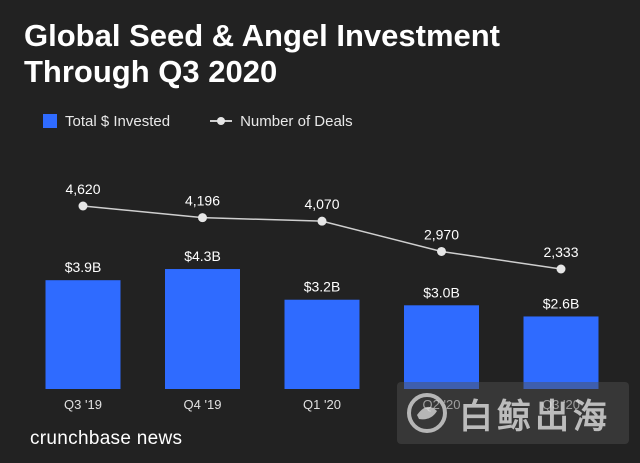 The width and height of the screenshot is (640, 463). Describe the element at coordinates (118, 121) in the screenshot. I see `legend-label-total-invested: Total $ Invested` at that location.